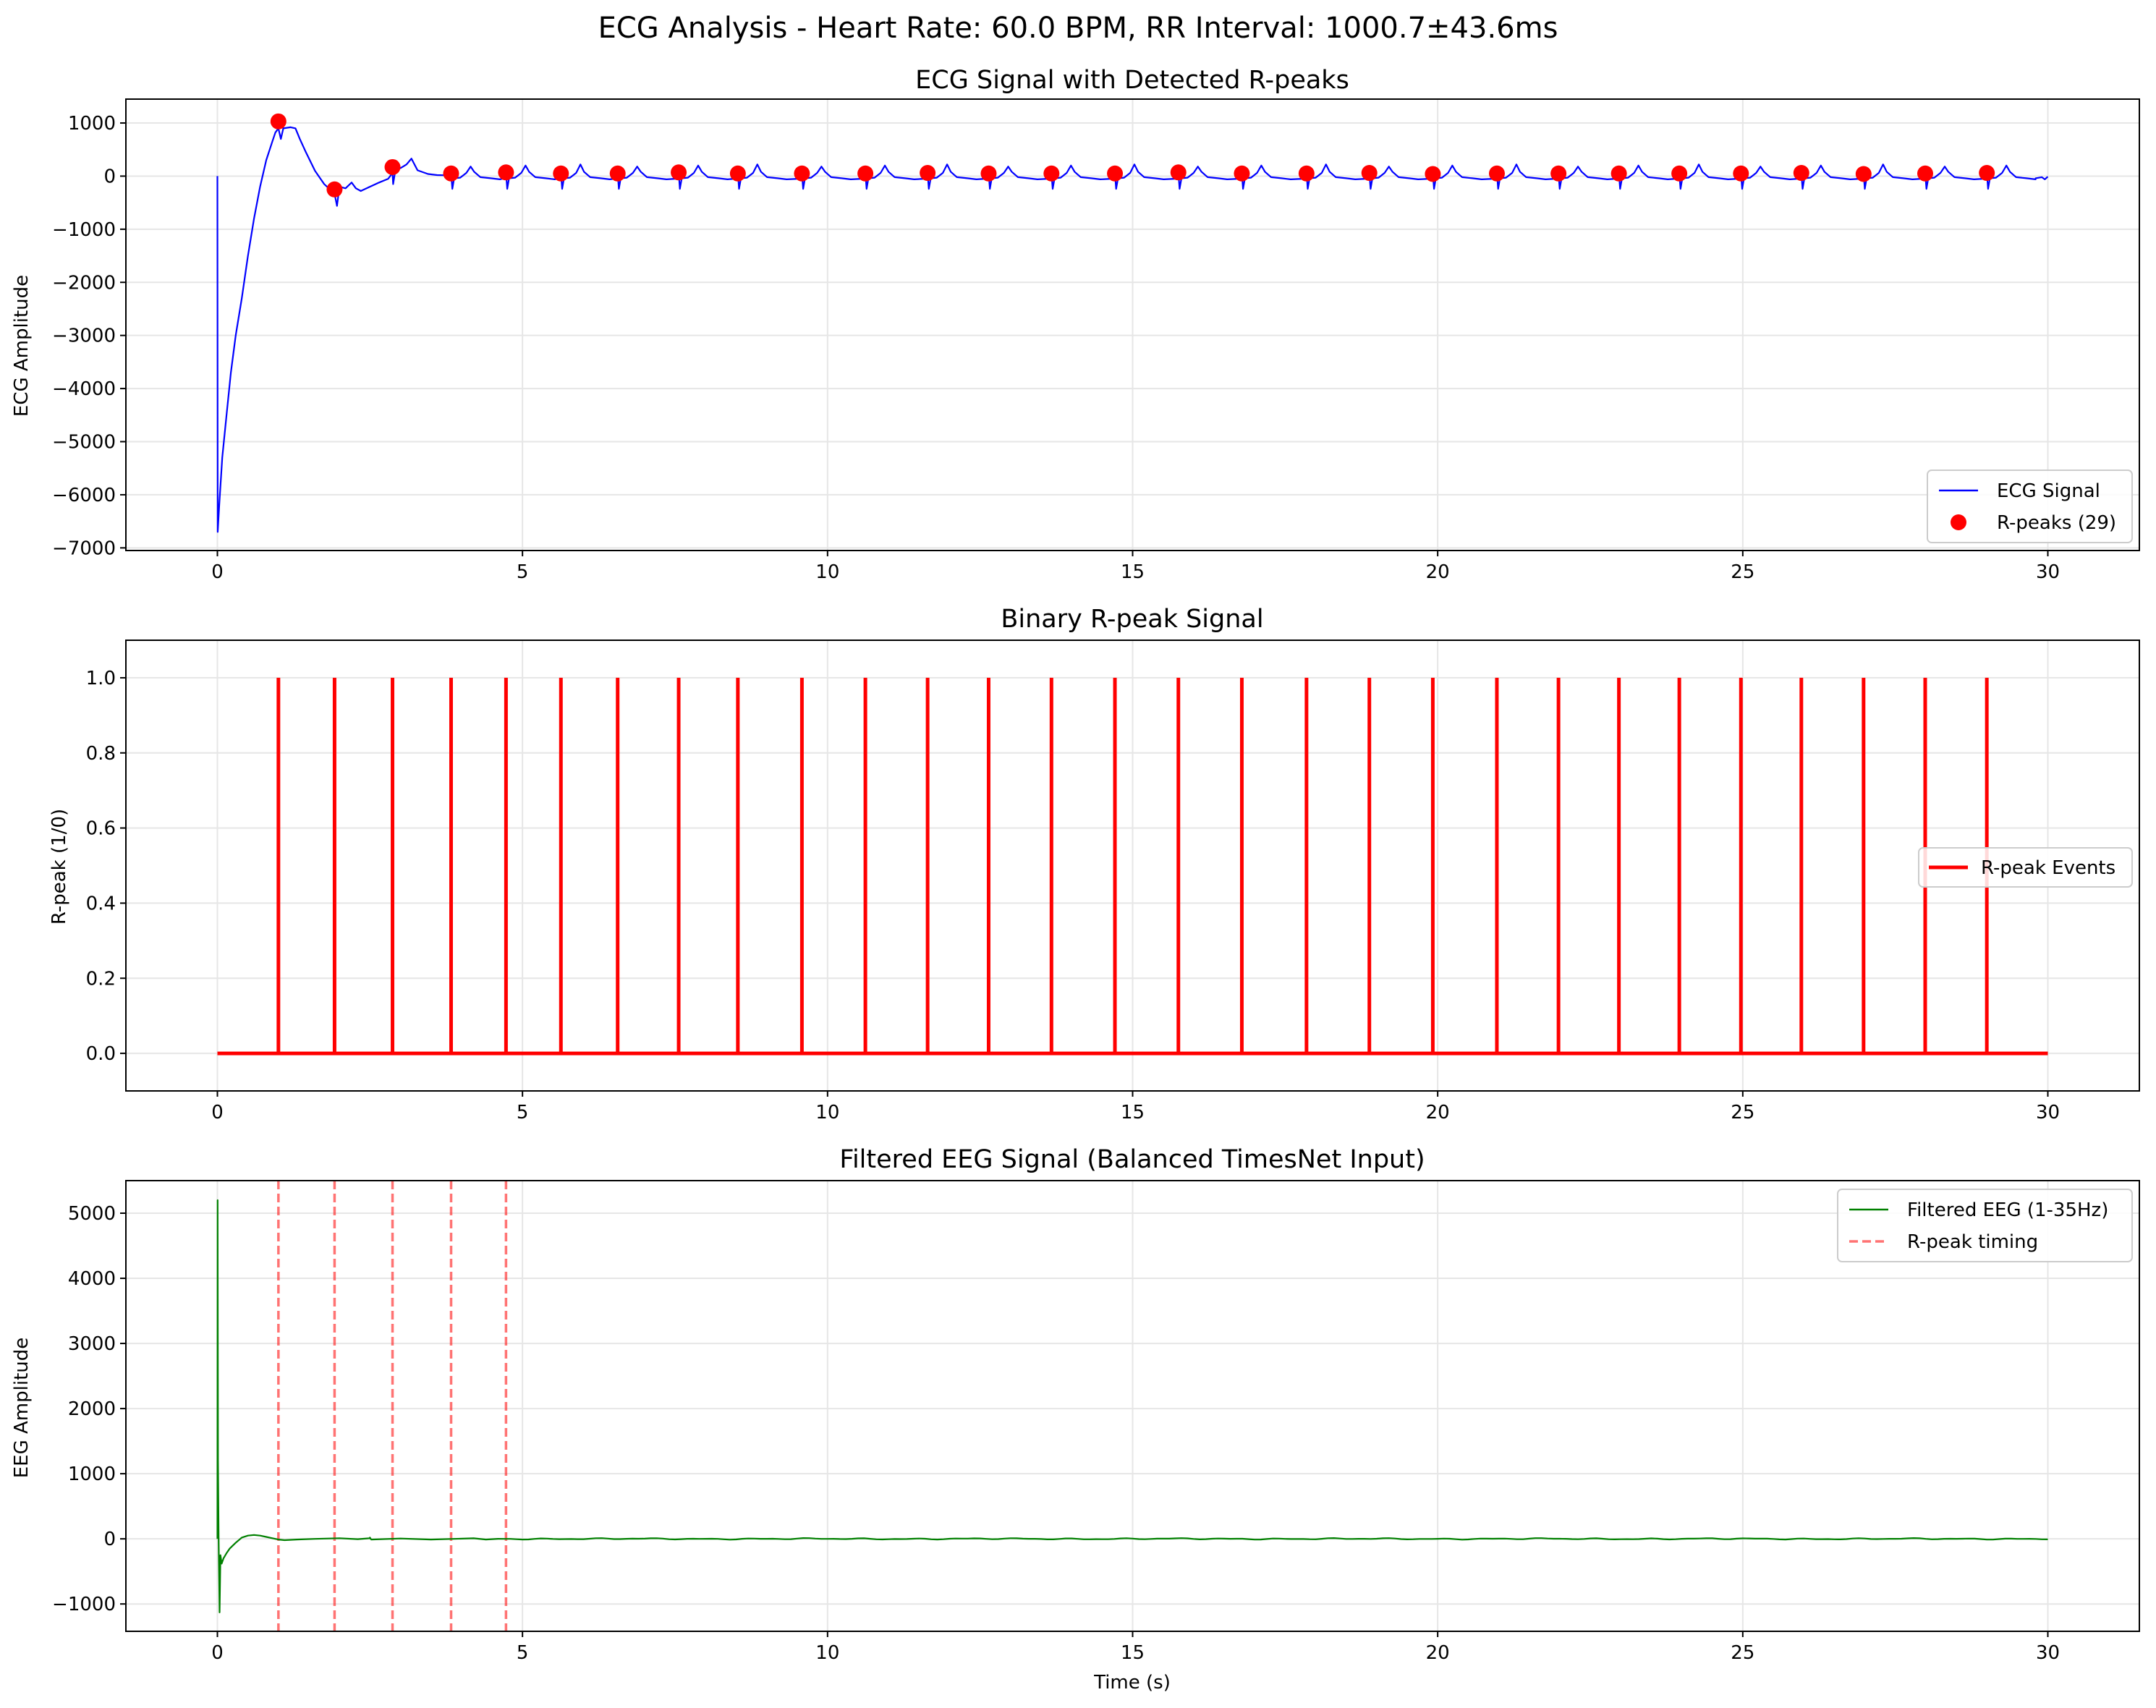 This screenshot has width=2156, height=1708. I want to click on eeg-legend-label-0: Filtered EEG (1-35Hz), so click(2007, 1210).